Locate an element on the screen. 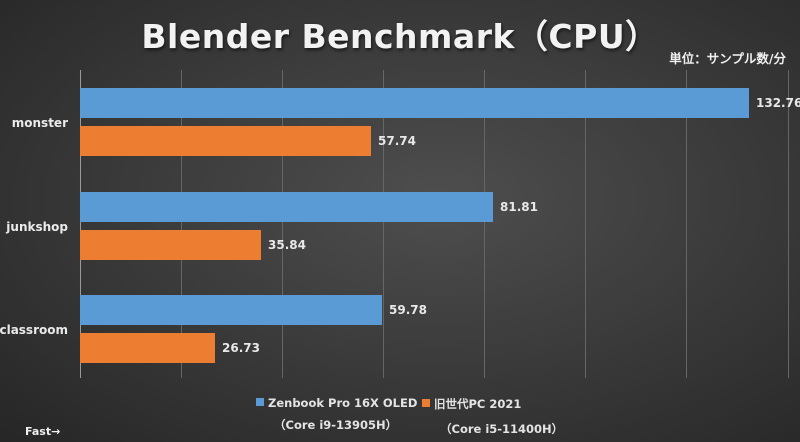  bar-junkshop-zenbook is located at coordinates (286, 207).